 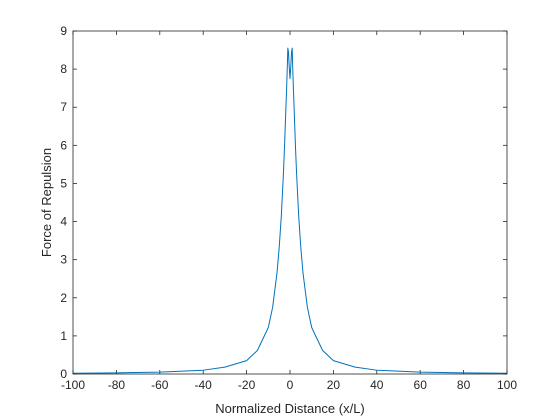 What do you see at coordinates (73, 385) in the screenshot?
I see `x-tick-label: -100` at bounding box center [73, 385].